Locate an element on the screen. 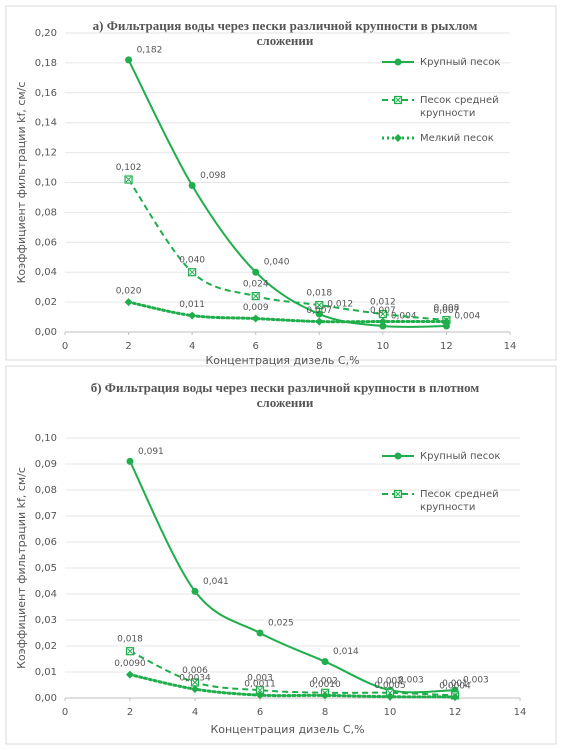 The width and height of the screenshot is (564, 750). data-label: 0,0011 is located at coordinates (260, 685).